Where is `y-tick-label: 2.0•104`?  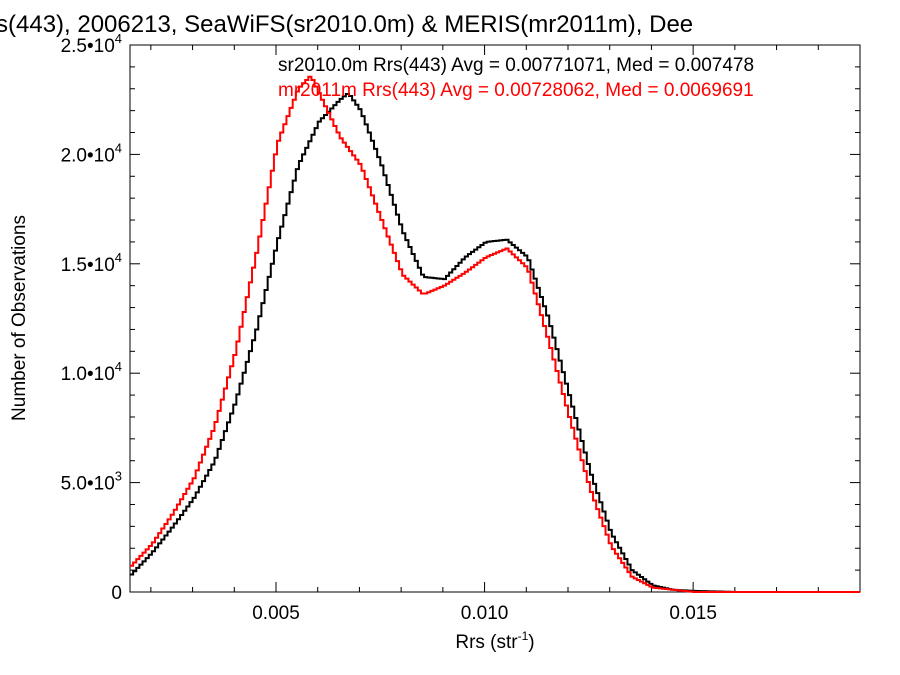
y-tick-label: 2.0•104 is located at coordinates (91, 153).